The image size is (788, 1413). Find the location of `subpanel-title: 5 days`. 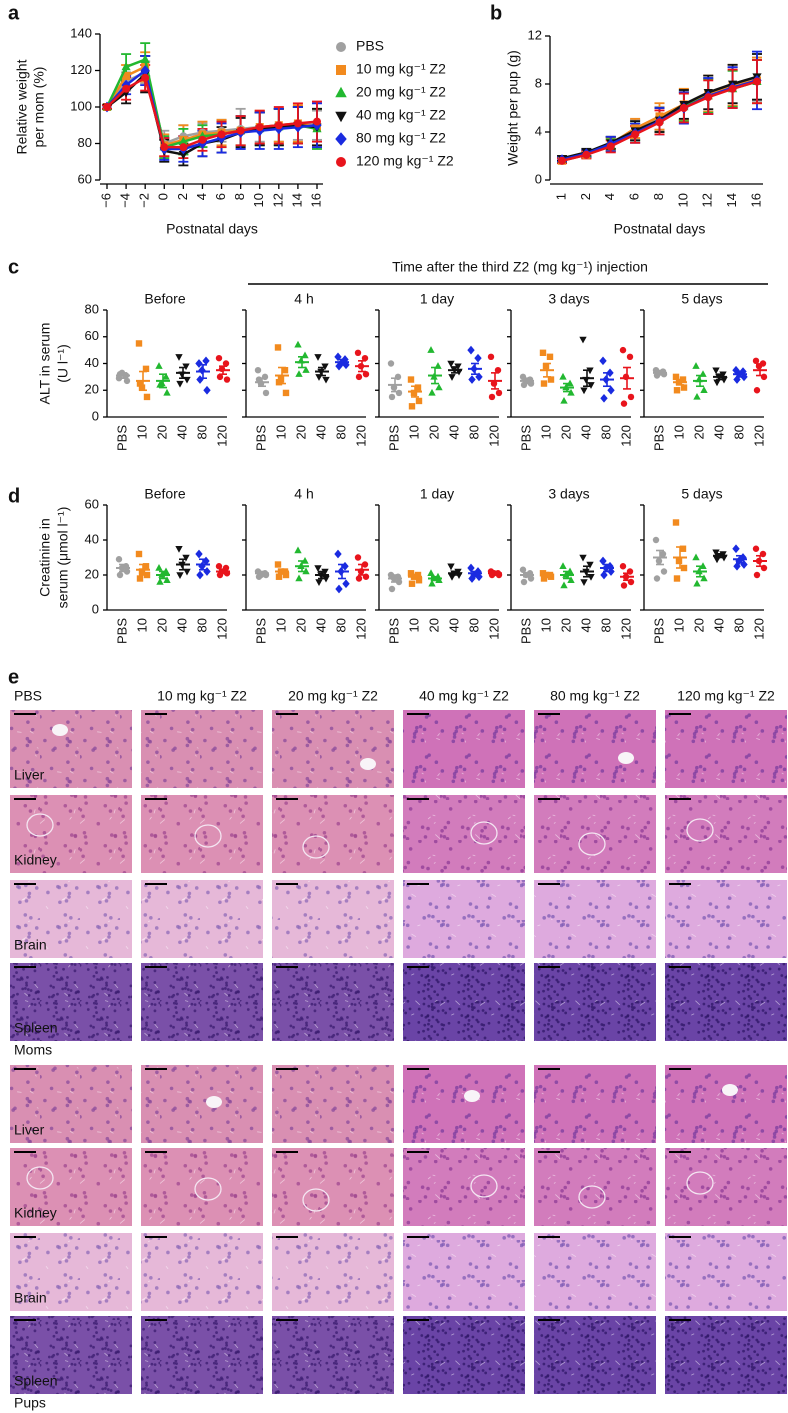

subpanel-title: 5 days is located at coordinates (701, 299).